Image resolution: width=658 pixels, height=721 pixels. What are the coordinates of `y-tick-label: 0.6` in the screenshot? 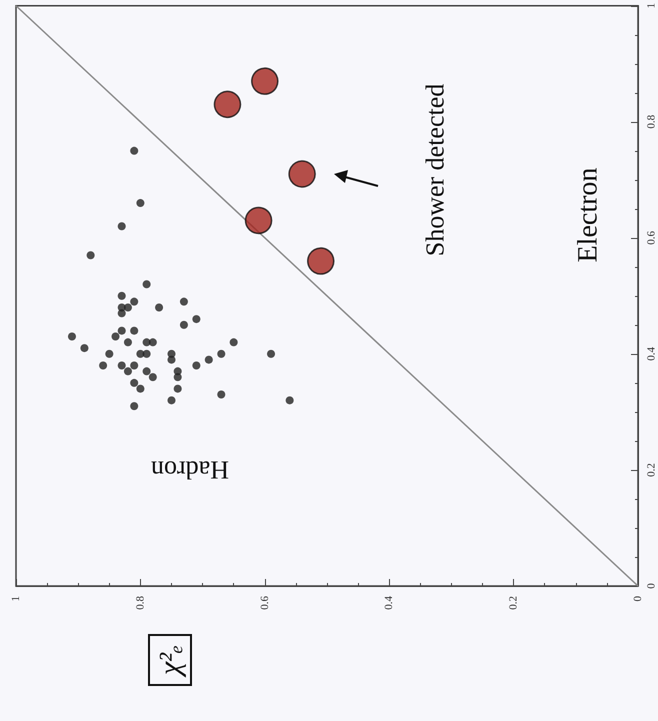 It's located at (652, 237).